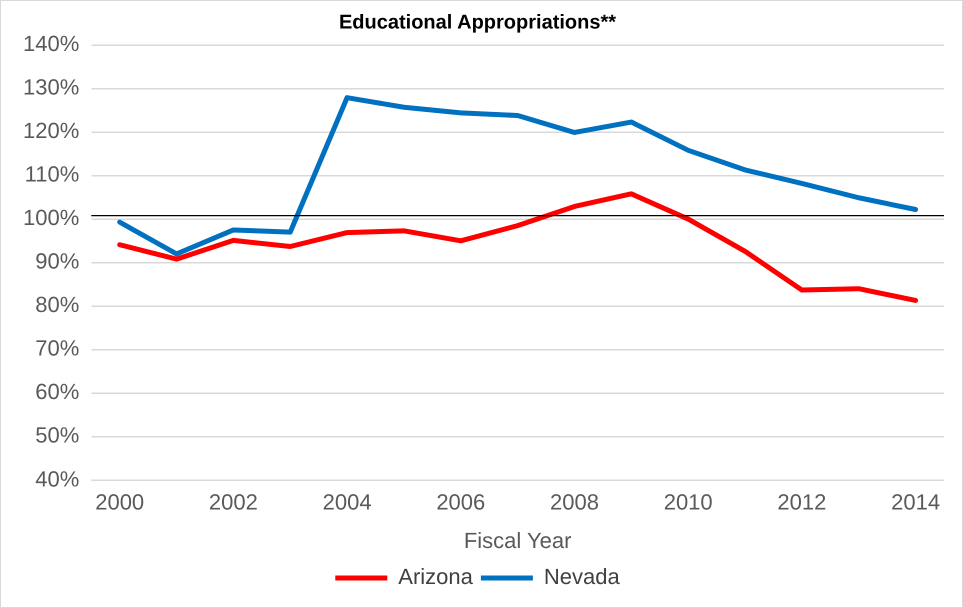  I want to click on y-tick-label: 130%, so click(51, 87).